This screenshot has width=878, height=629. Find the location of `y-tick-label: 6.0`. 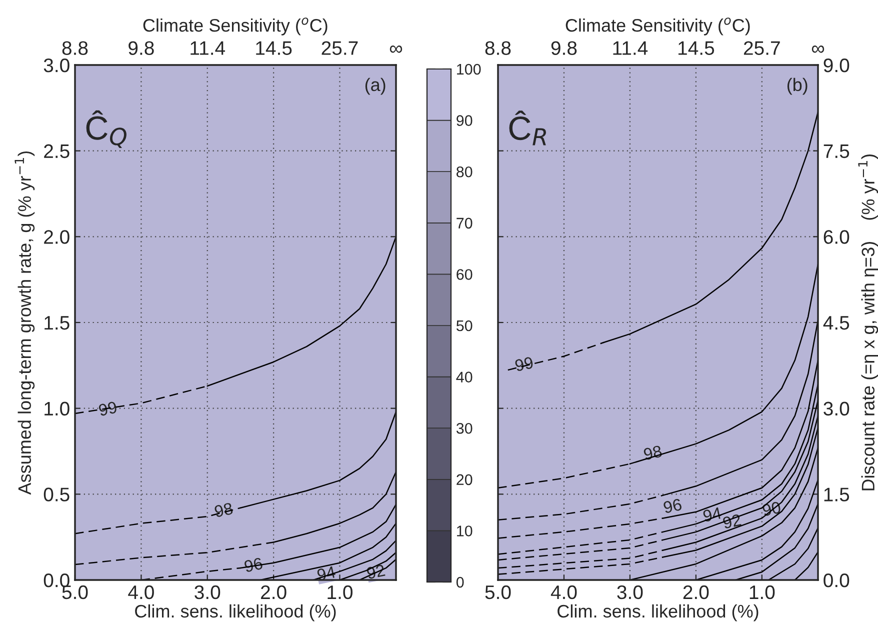

y-tick-label: 6.0 is located at coordinates (837, 237).